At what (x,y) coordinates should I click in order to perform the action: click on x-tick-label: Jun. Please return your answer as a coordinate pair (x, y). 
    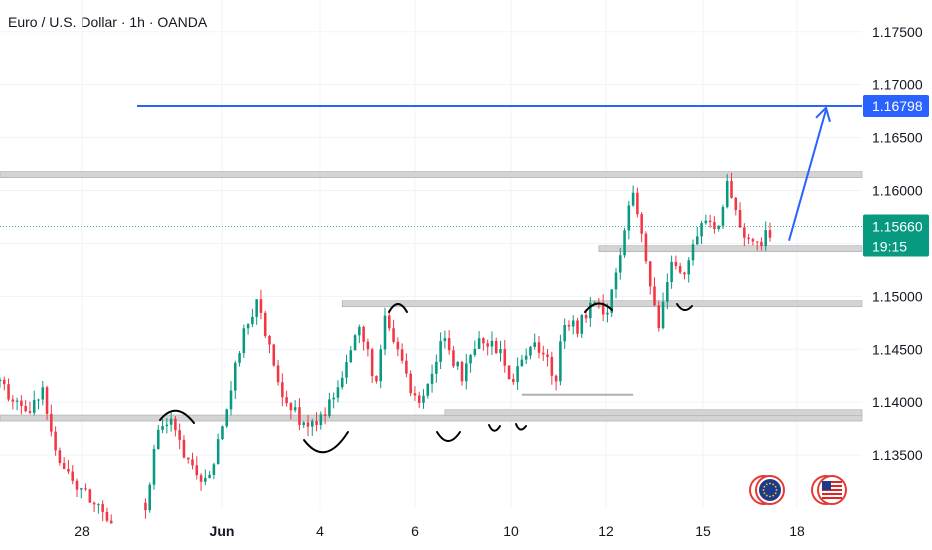
    Looking at the image, I should click on (222, 531).